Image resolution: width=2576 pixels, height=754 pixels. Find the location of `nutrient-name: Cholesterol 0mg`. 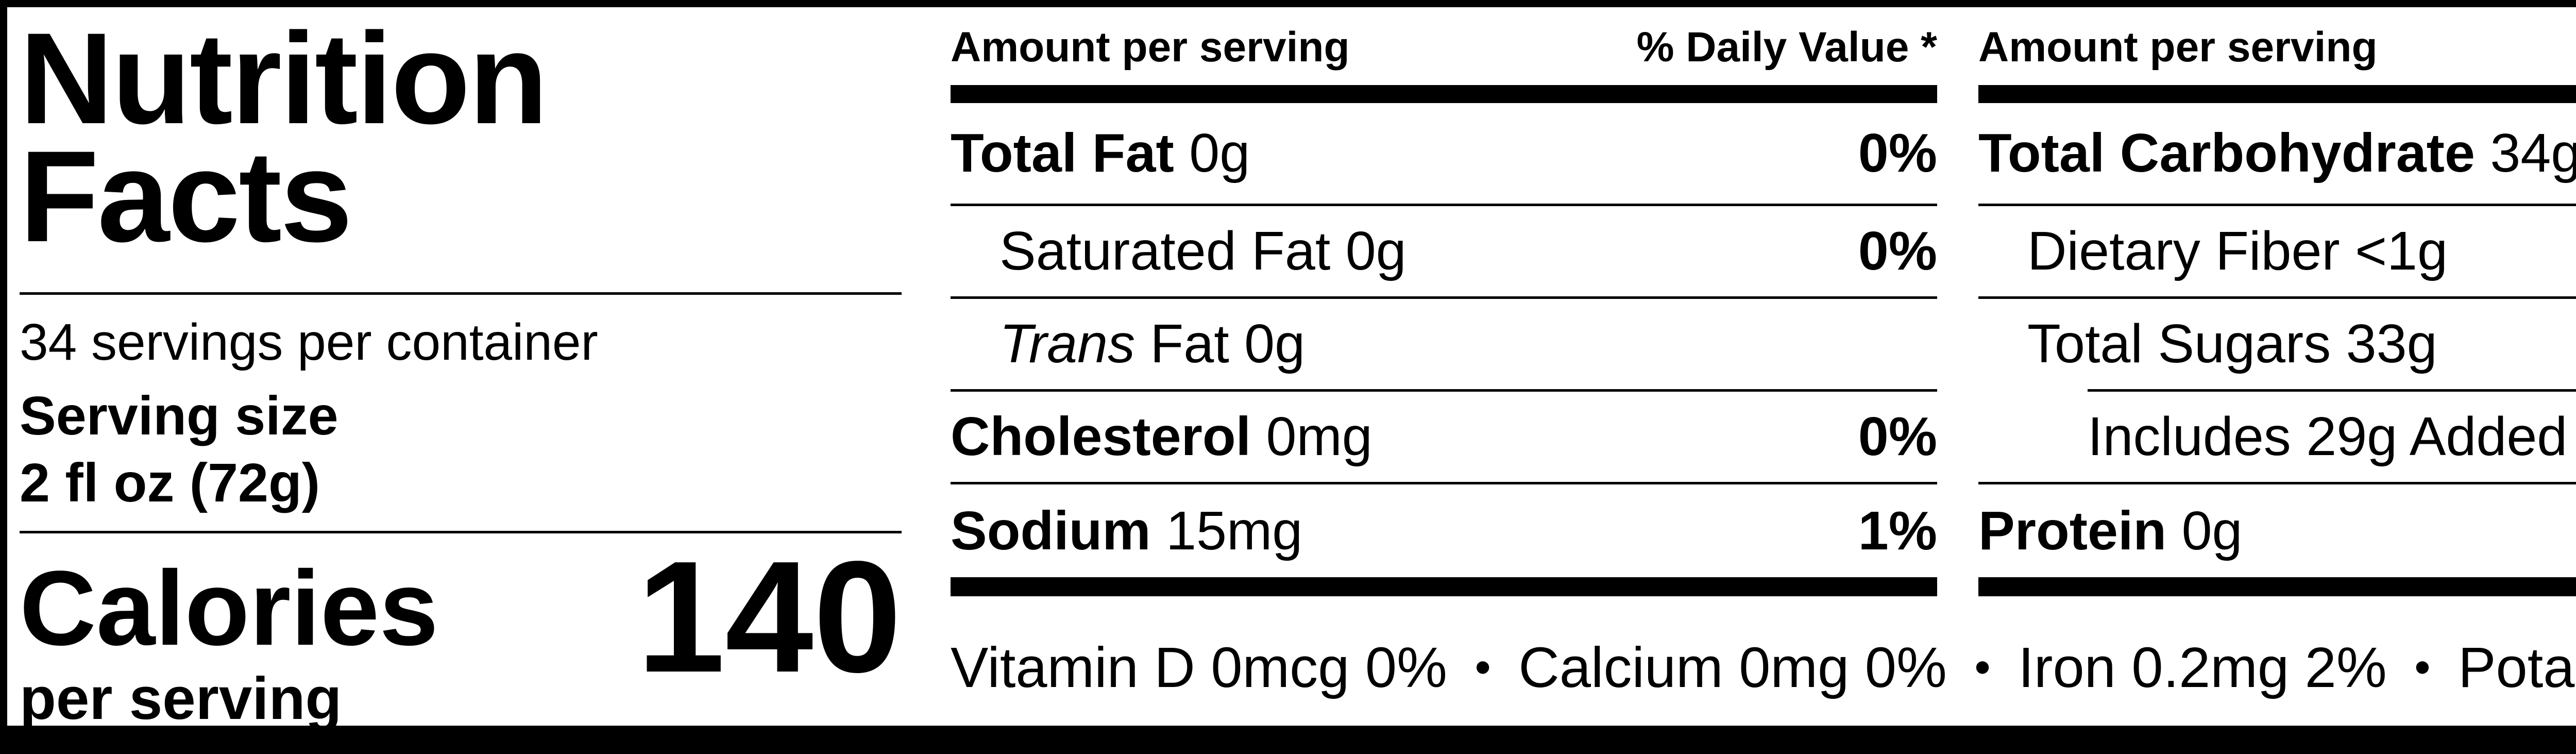

nutrient-name: Cholesterol 0mg is located at coordinates (1161, 436).